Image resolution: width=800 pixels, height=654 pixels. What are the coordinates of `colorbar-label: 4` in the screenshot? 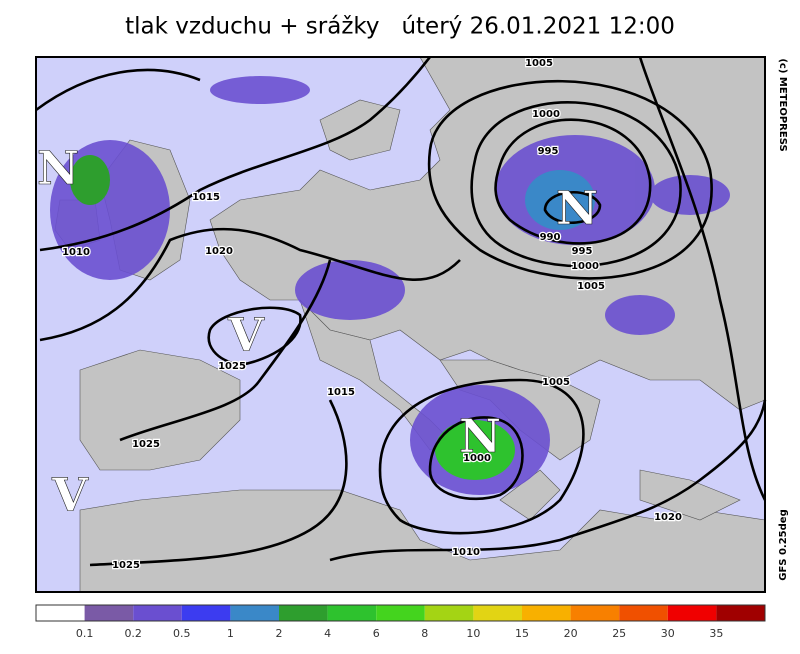 It's located at (327, 633).